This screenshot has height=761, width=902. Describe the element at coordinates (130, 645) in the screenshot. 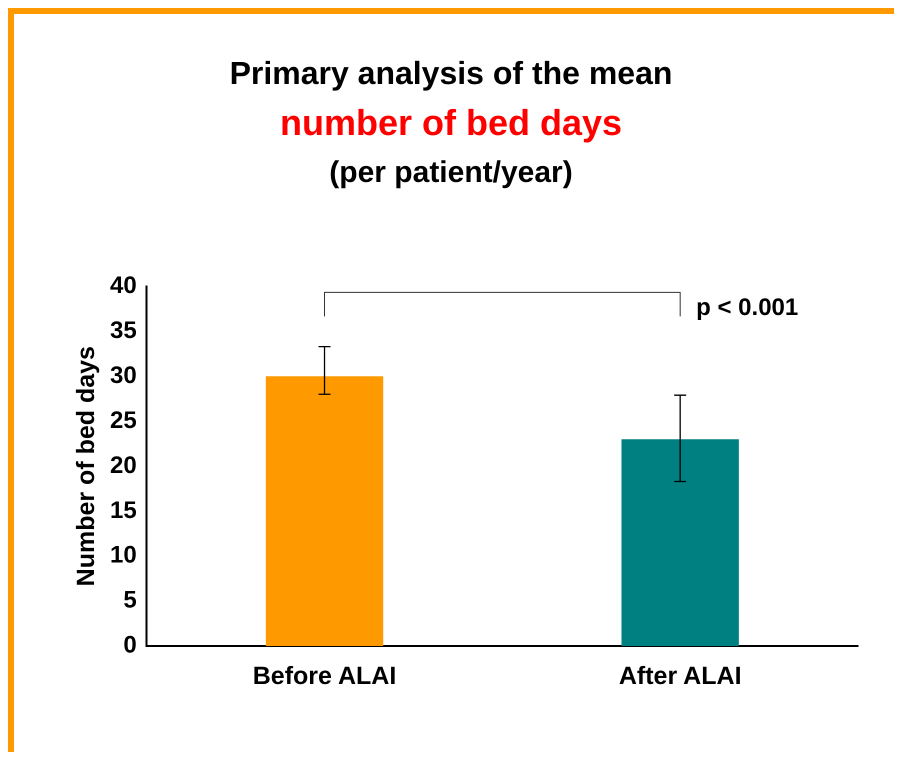

I see `y-tick-label: 0` at that location.